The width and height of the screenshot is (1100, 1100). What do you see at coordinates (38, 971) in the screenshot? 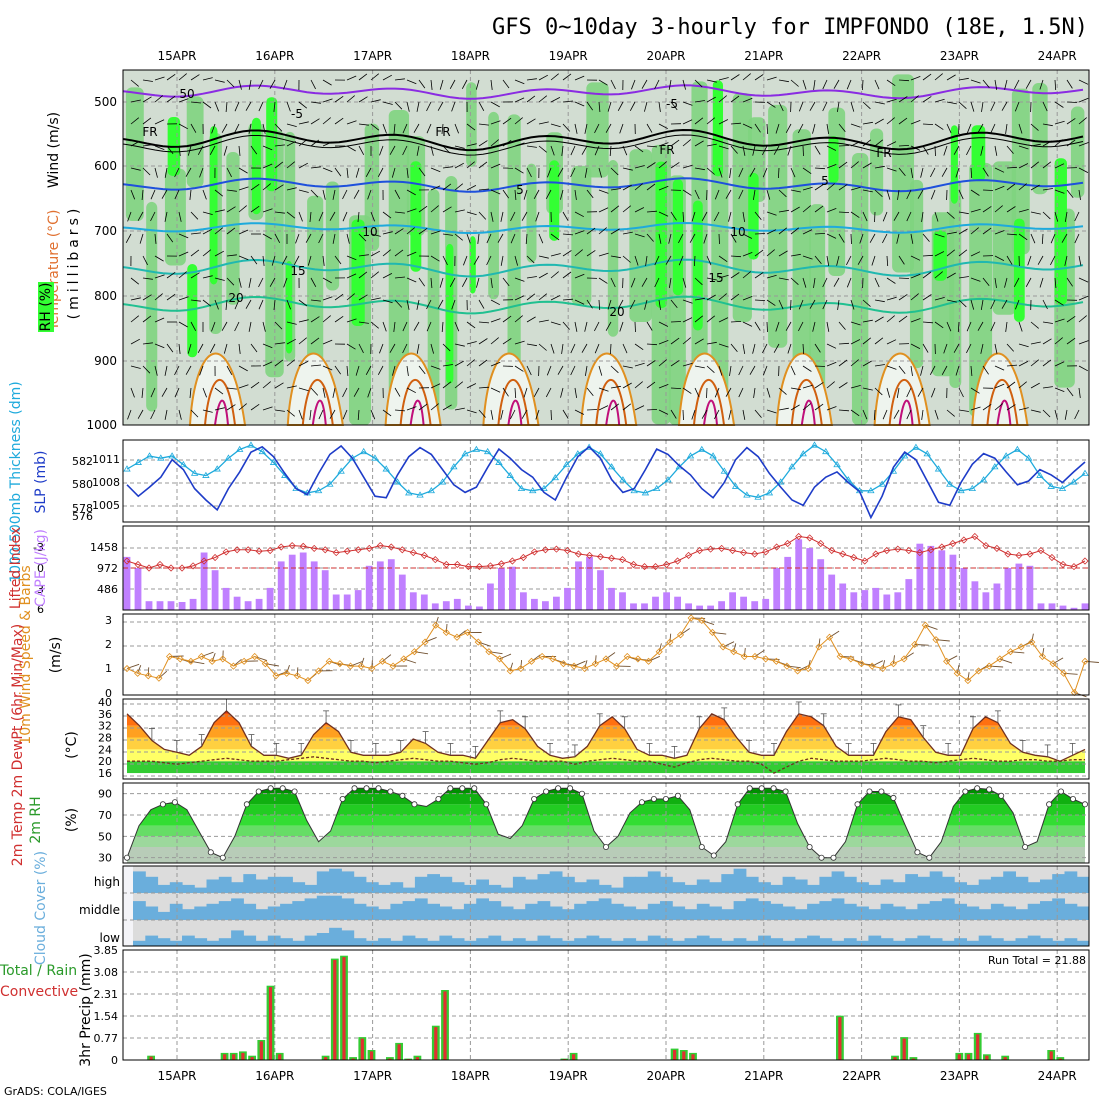
I see `precip-total-label: Total / Rain` at bounding box center [38, 971].